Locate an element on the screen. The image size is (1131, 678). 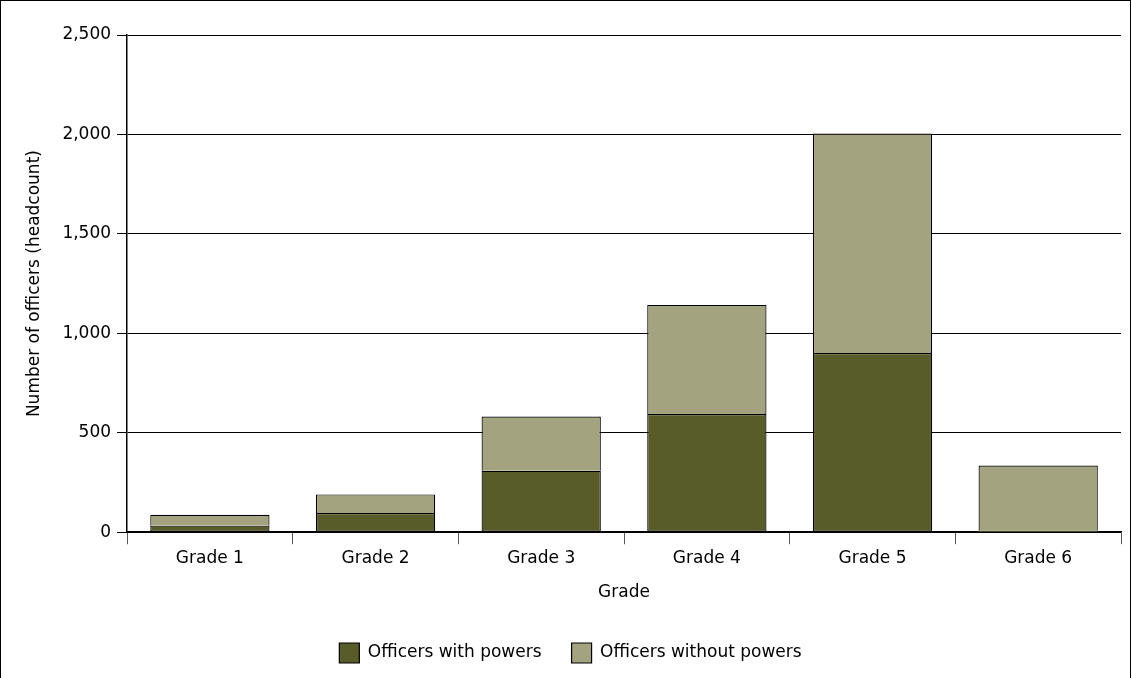
y-axis-title: Number of officers (headcount) is located at coordinates (32, 284).